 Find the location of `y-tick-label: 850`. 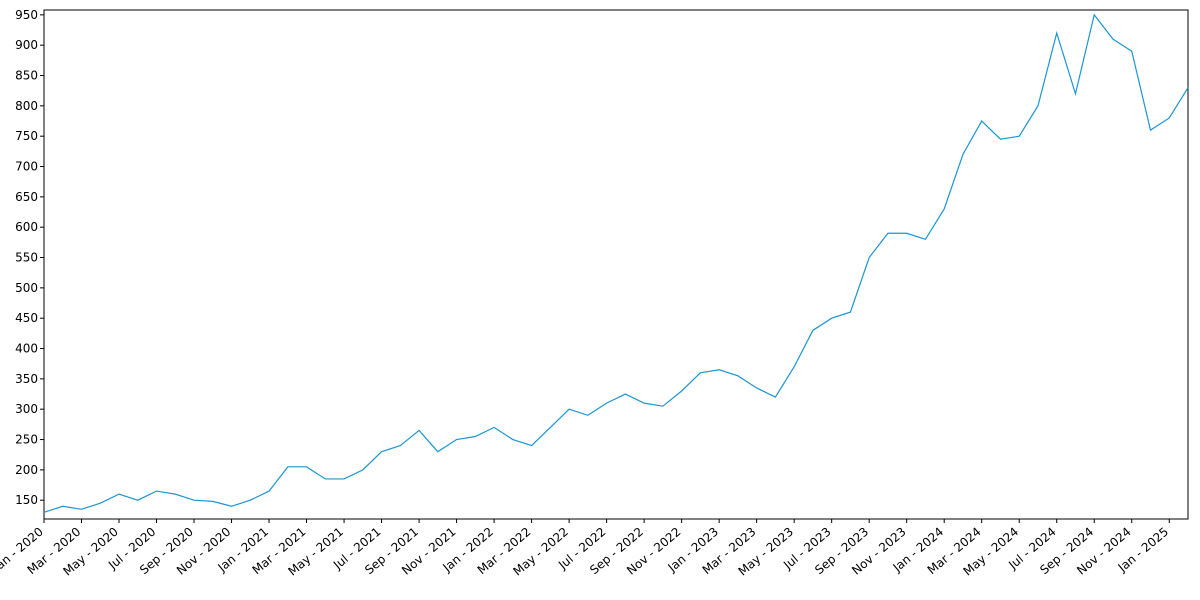

y-tick-label: 850 is located at coordinates (26, 76).